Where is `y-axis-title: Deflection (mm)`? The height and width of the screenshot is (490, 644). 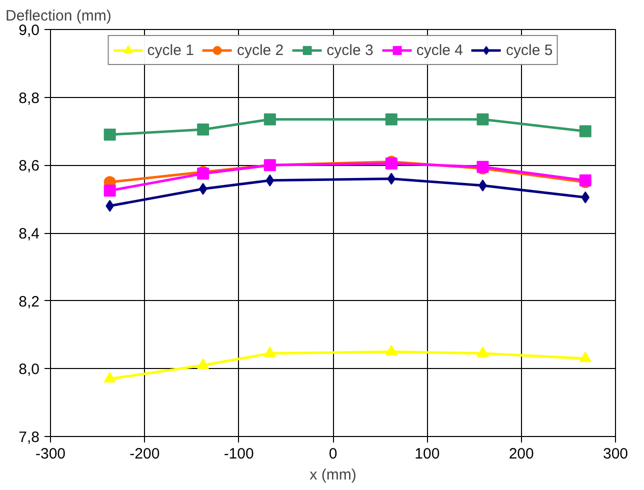
y-axis-title: Deflection (mm) is located at coordinates (59, 16).